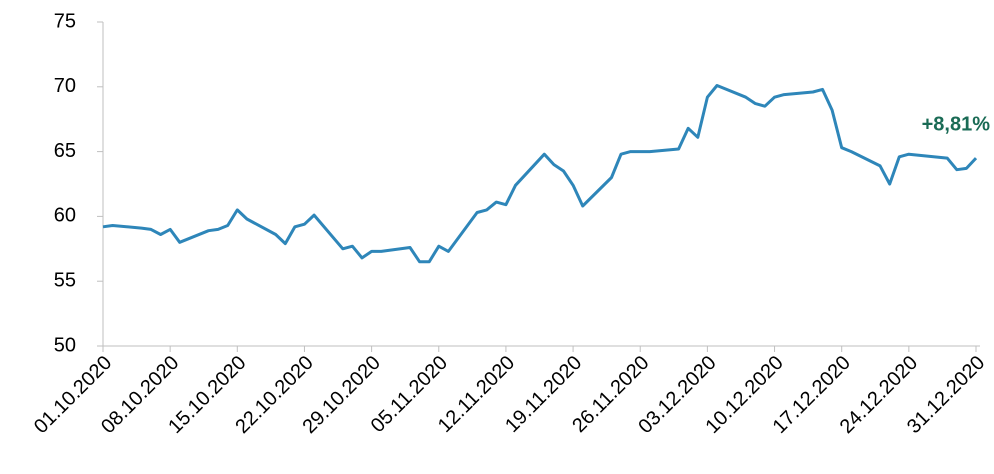 The image size is (994, 474). I want to click on annotation: +8,81%, so click(956, 124).